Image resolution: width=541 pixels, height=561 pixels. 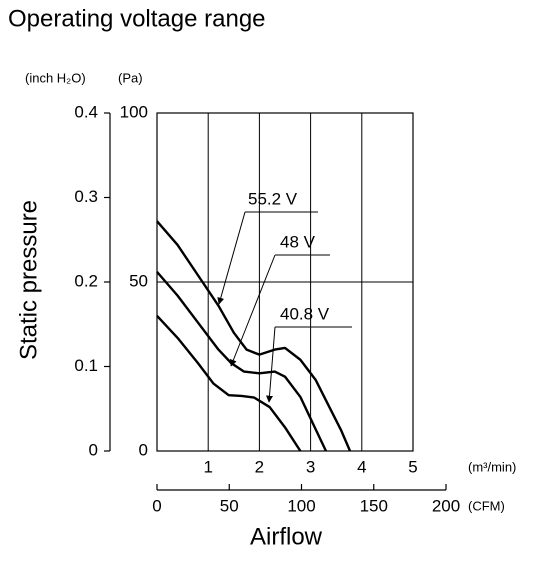 What do you see at coordinates (286, 536) in the screenshot?
I see `x-label: Airflow` at bounding box center [286, 536].